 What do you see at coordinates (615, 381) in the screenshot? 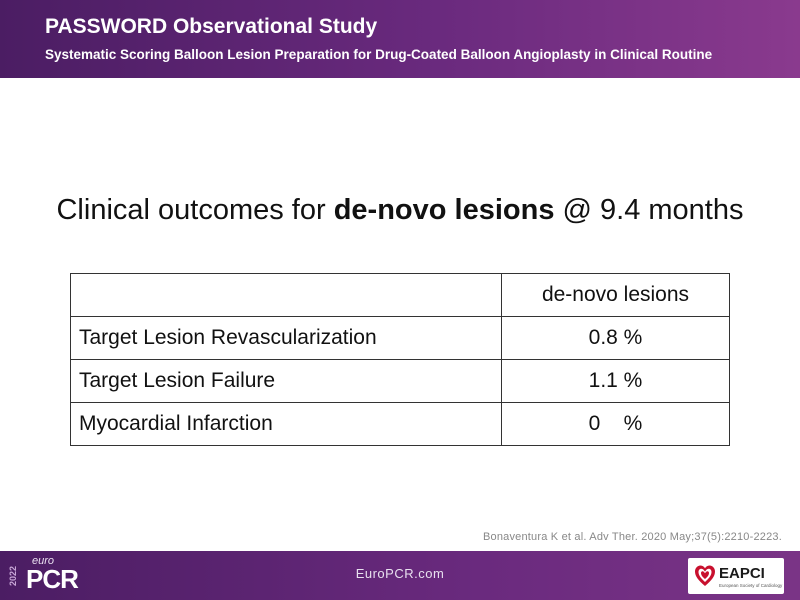
I see `row-value: 1.1 %` at bounding box center [615, 381].